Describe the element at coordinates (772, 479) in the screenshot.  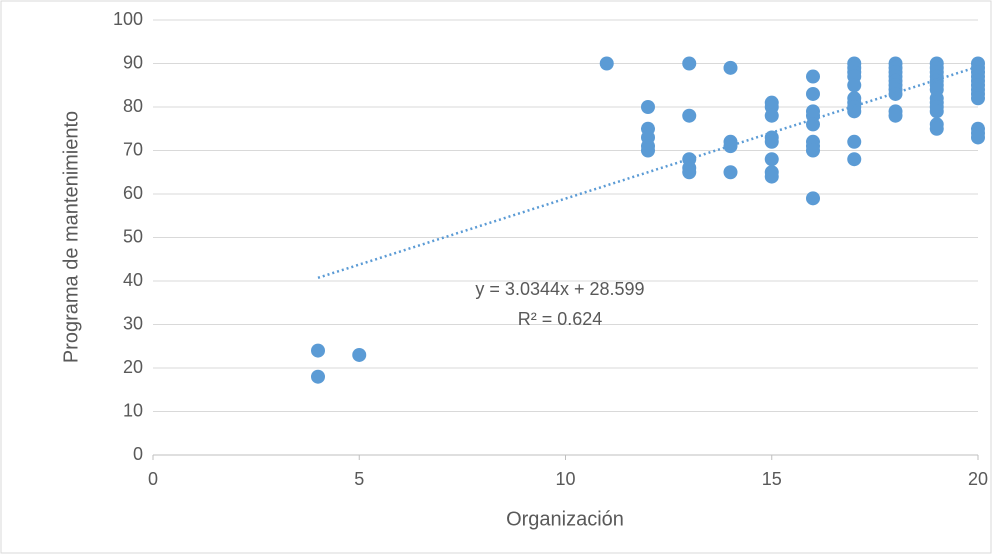
I see `x-tick-label: 15` at that location.